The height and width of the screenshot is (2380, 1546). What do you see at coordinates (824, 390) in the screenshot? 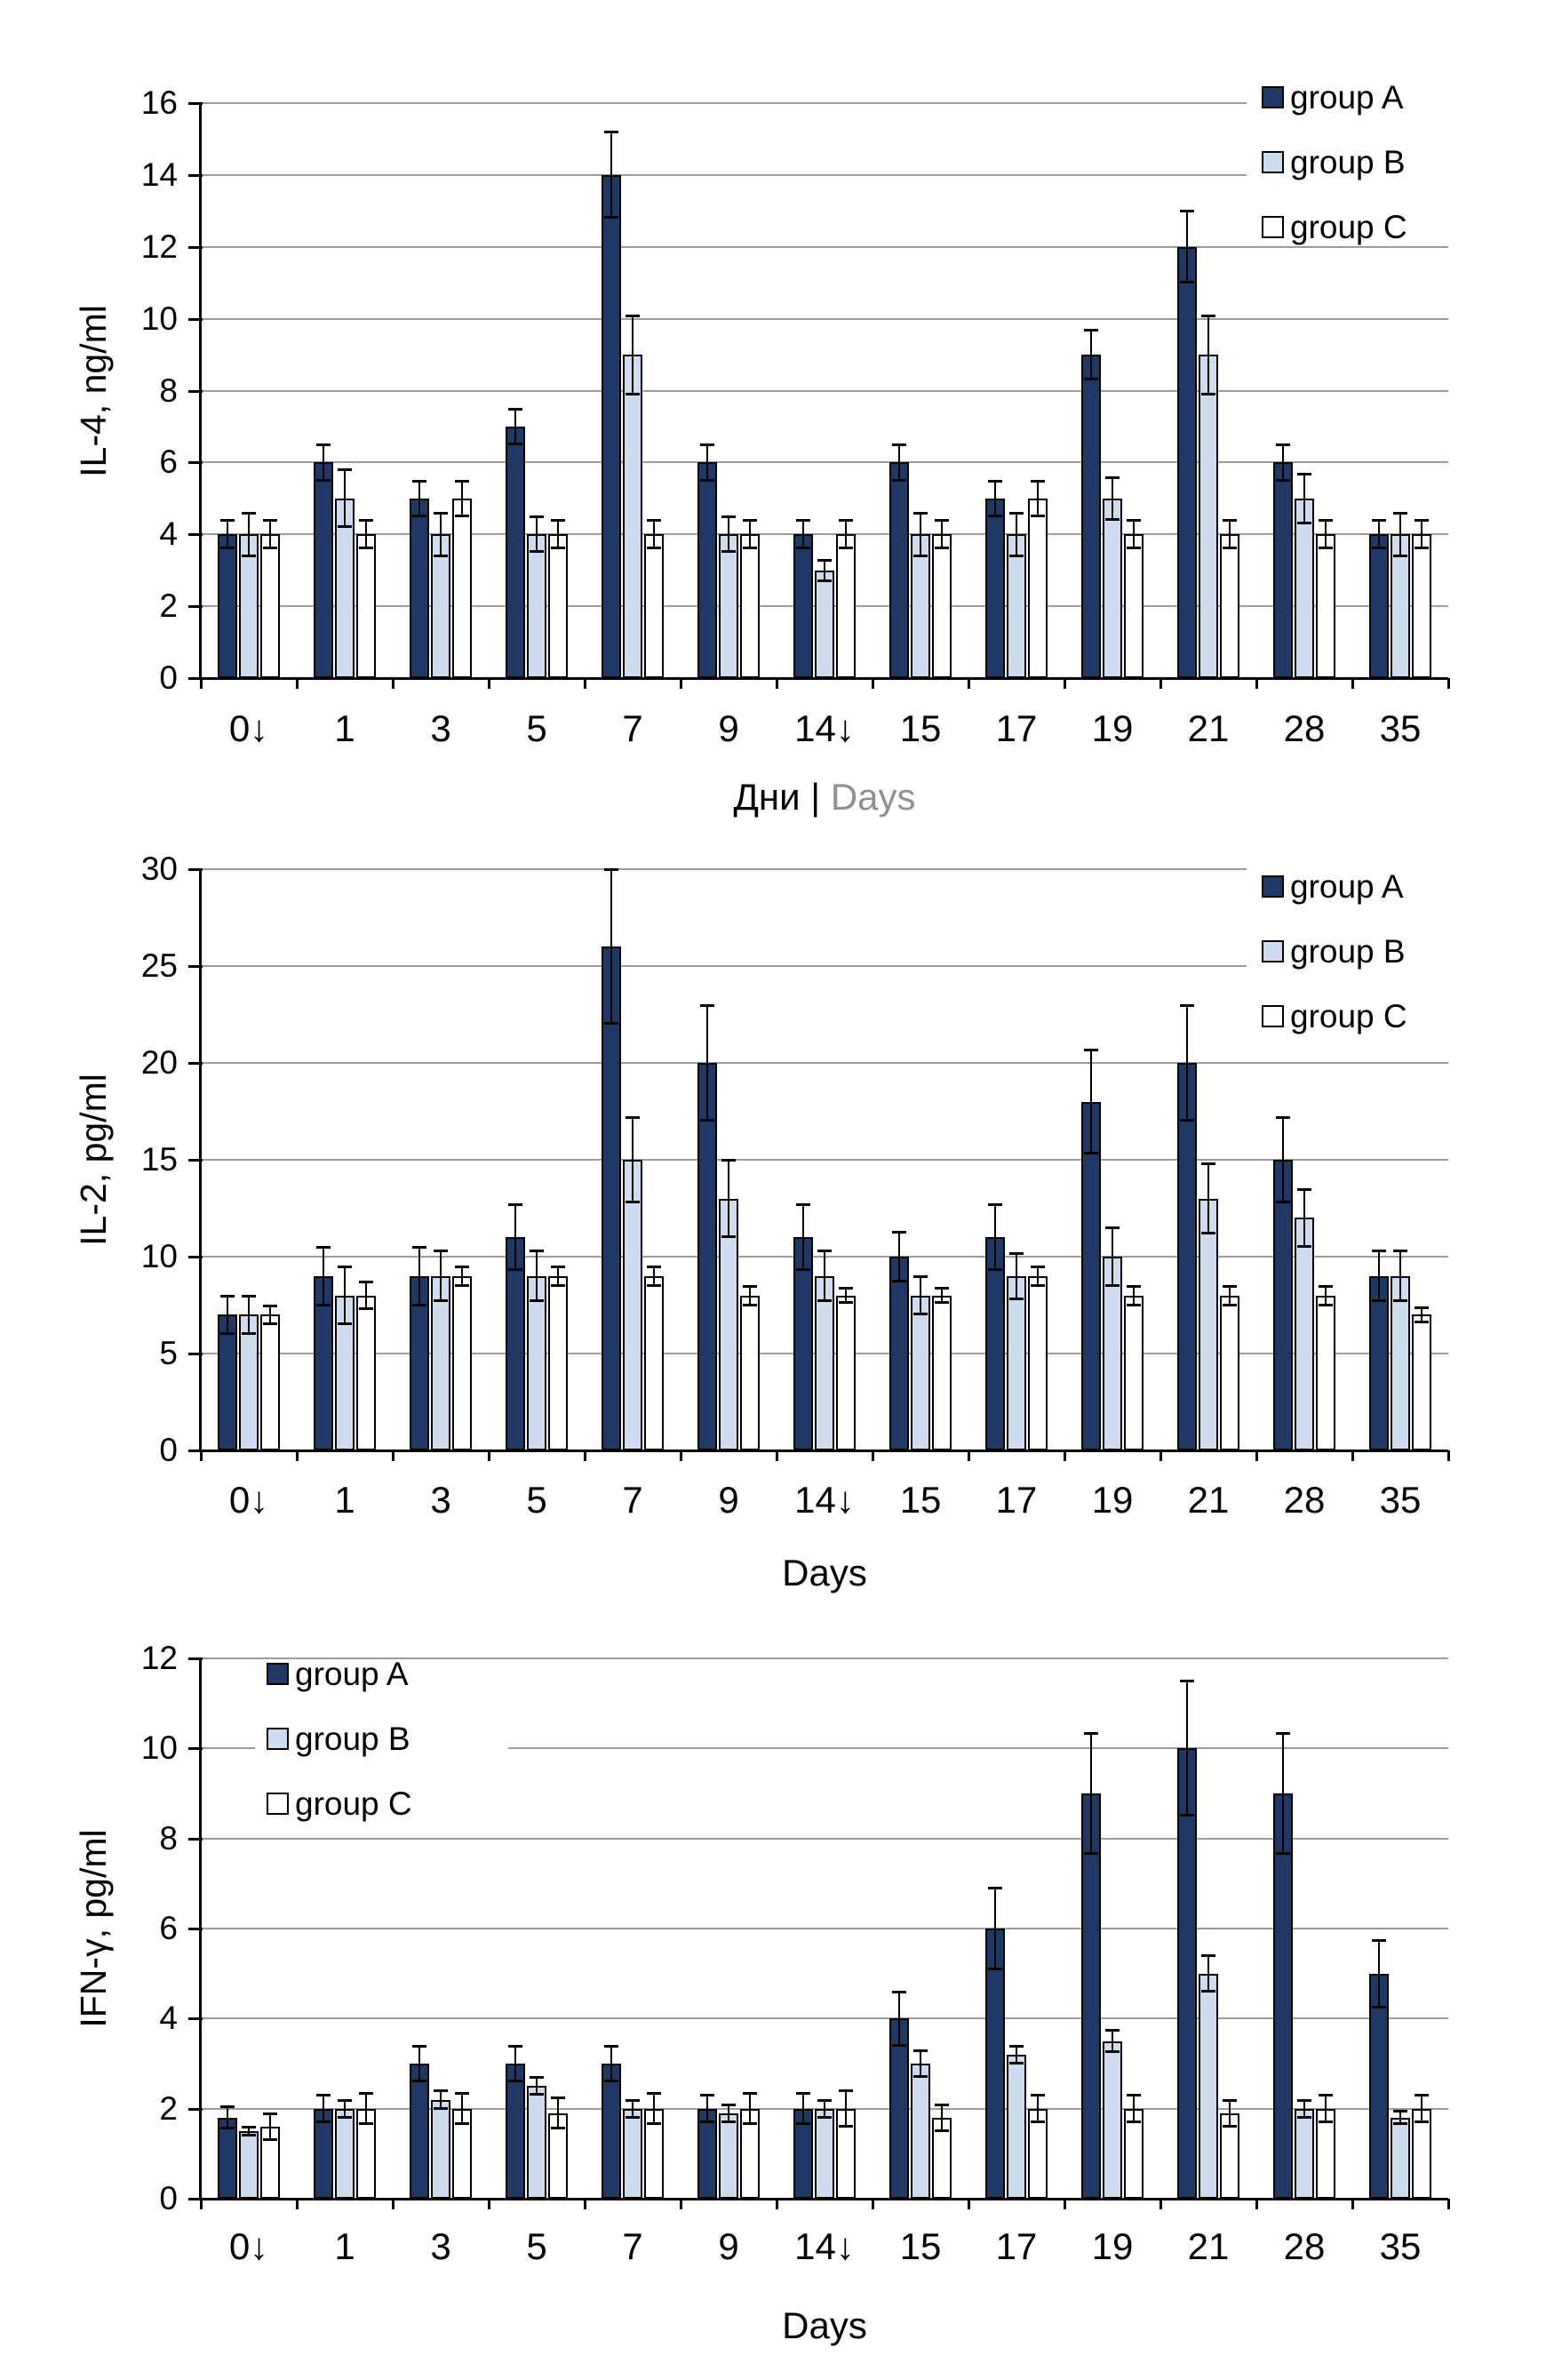
I see `gridline-y8` at bounding box center [824, 390].